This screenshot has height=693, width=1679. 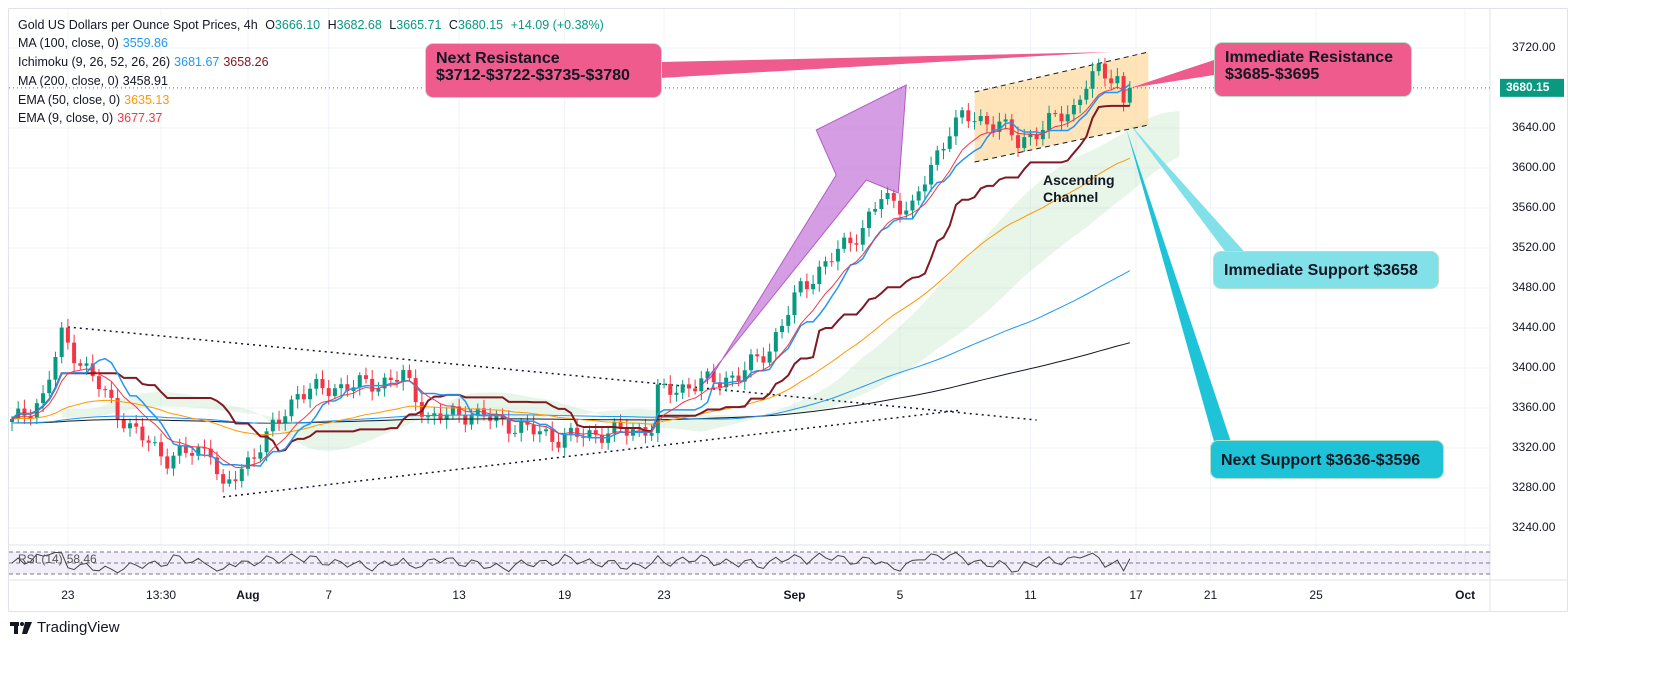 I want to click on last-price-marker, so click(x=1532, y=87).